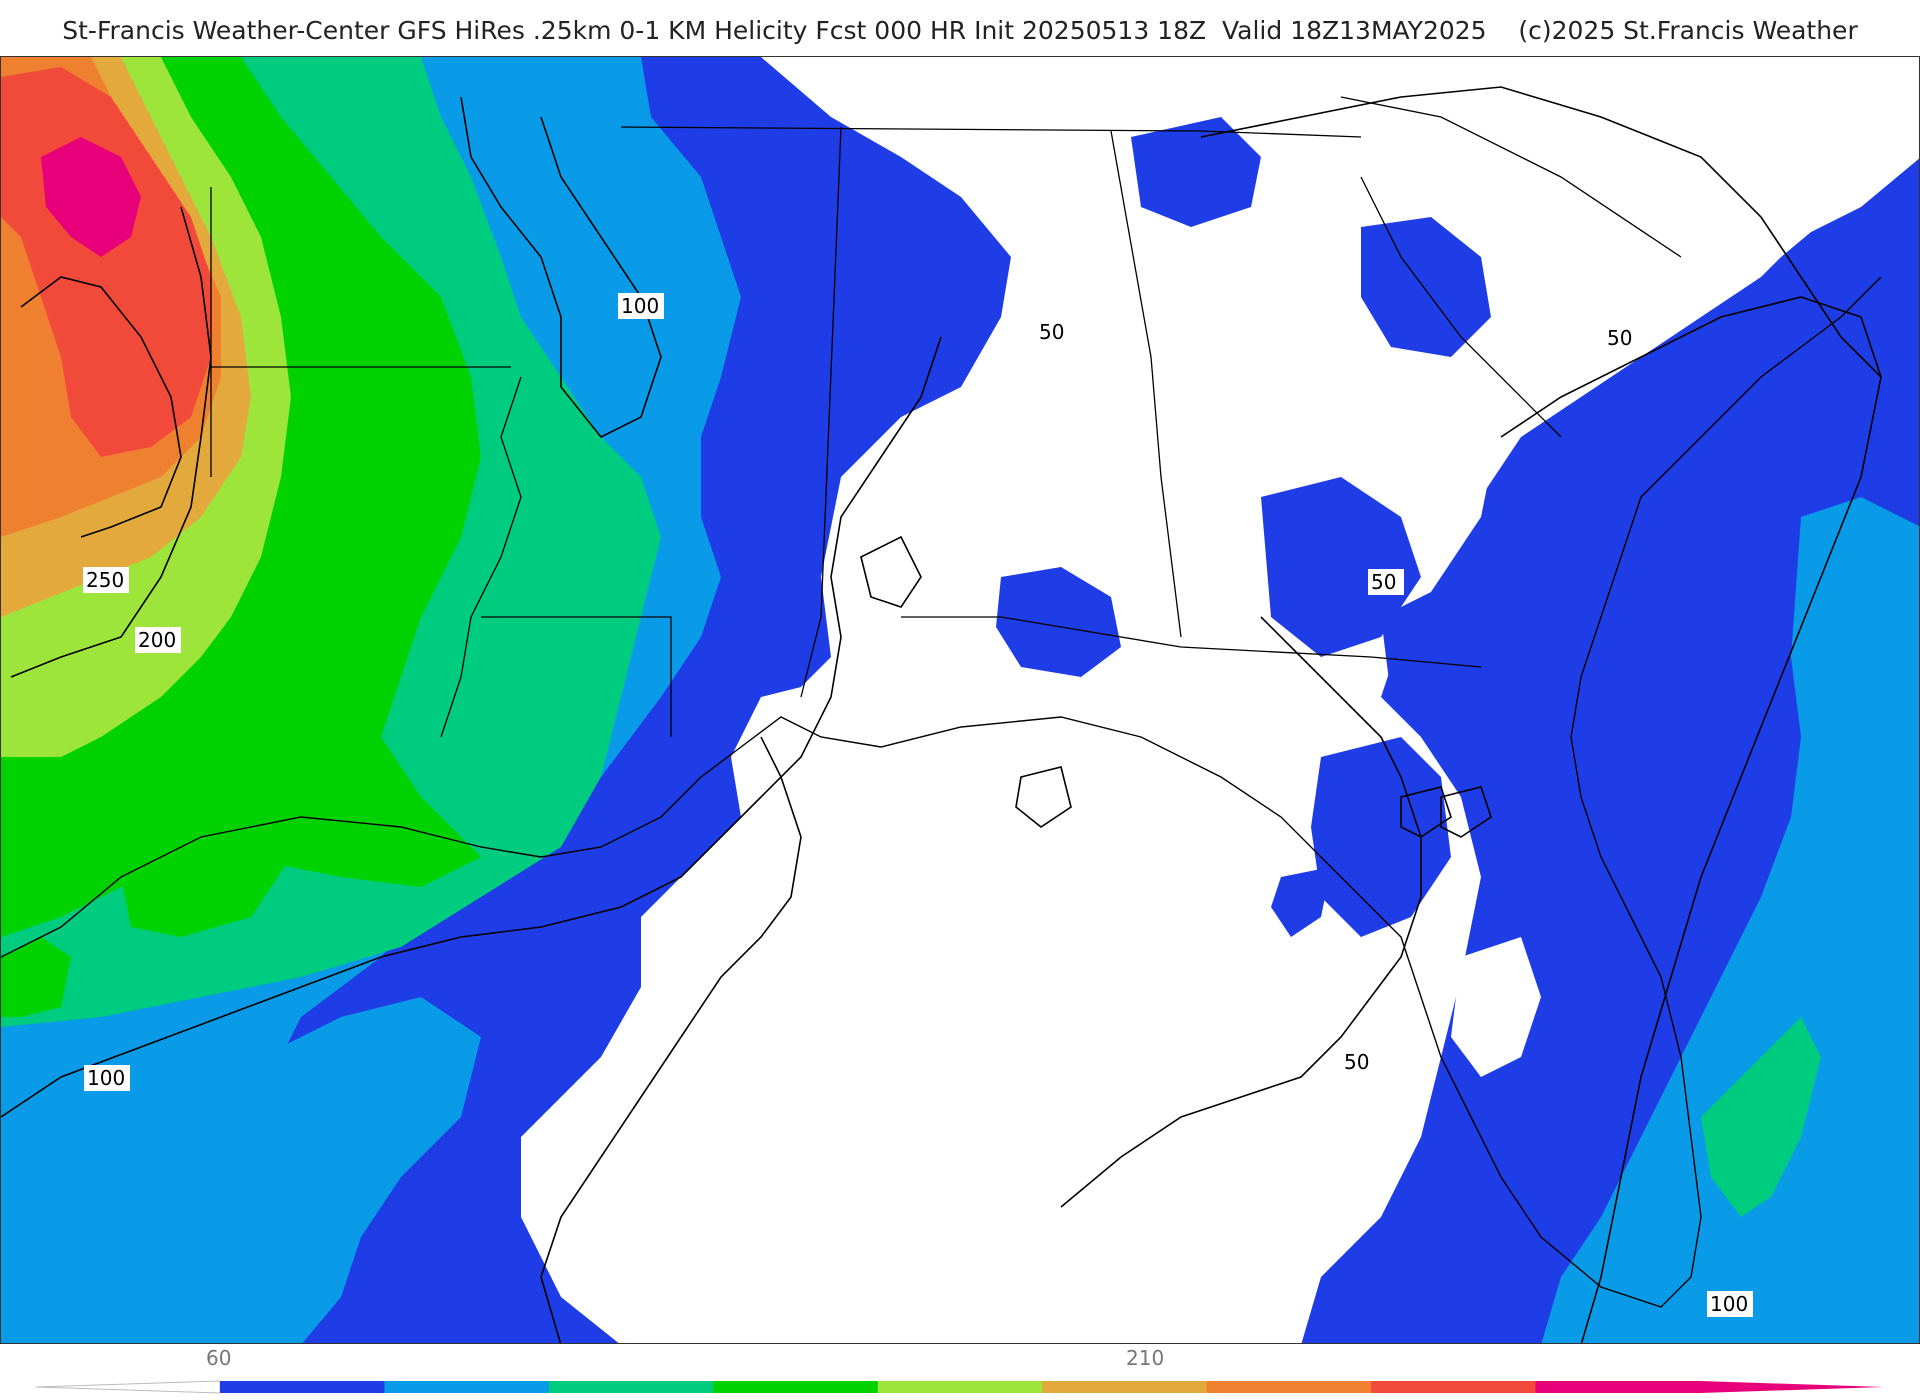  I want to click on colorbar-svg, so click(959, 1387).